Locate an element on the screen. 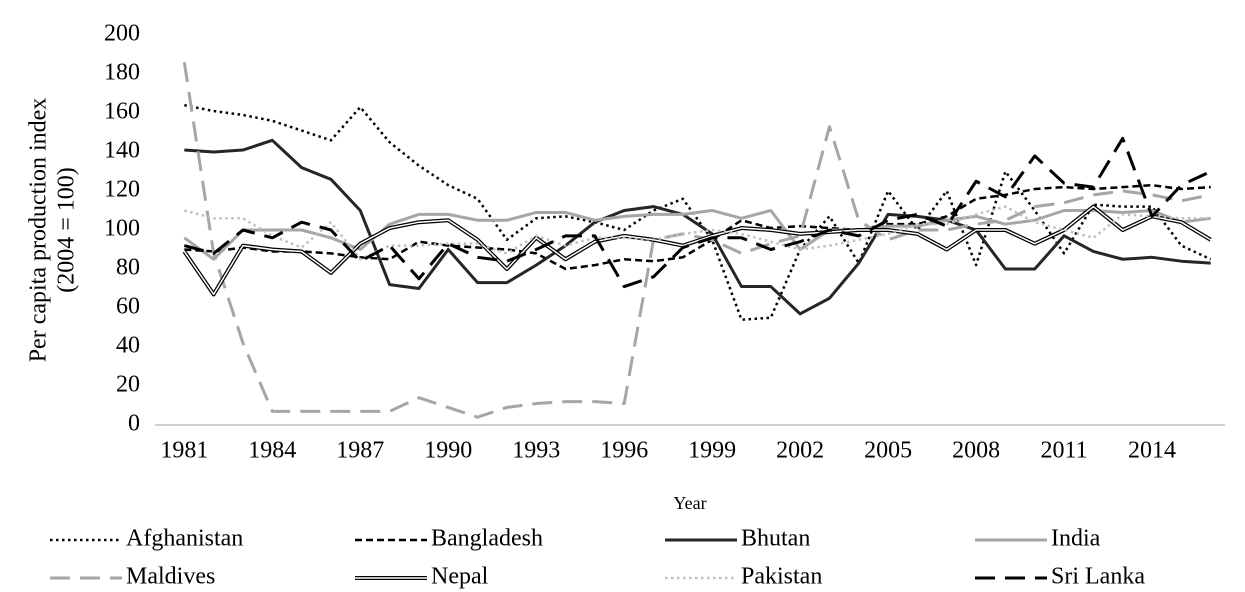 The height and width of the screenshot is (592, 1245). y-tick-label: 60 is located at coordinates (128, 307).